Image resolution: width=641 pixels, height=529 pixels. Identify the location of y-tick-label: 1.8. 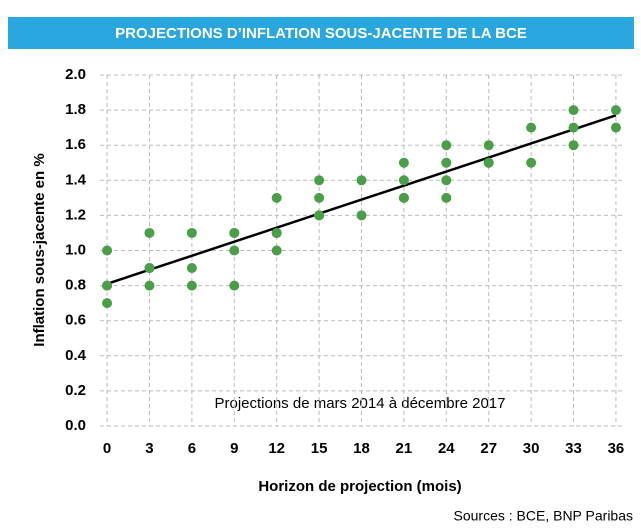
(75, 109).